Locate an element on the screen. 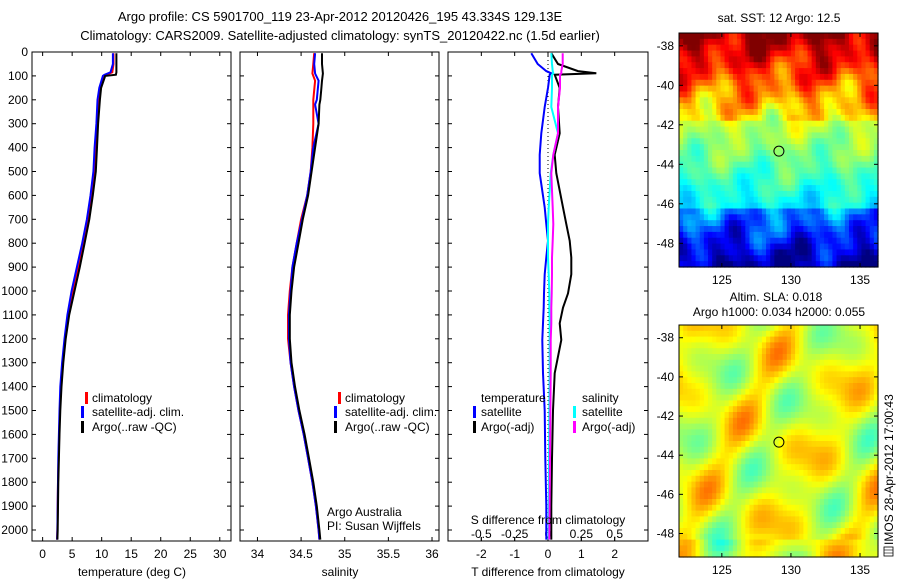 This screenshot has width=900, height=580. legend-swatch-s-argo is located at coordinates (574, 427).